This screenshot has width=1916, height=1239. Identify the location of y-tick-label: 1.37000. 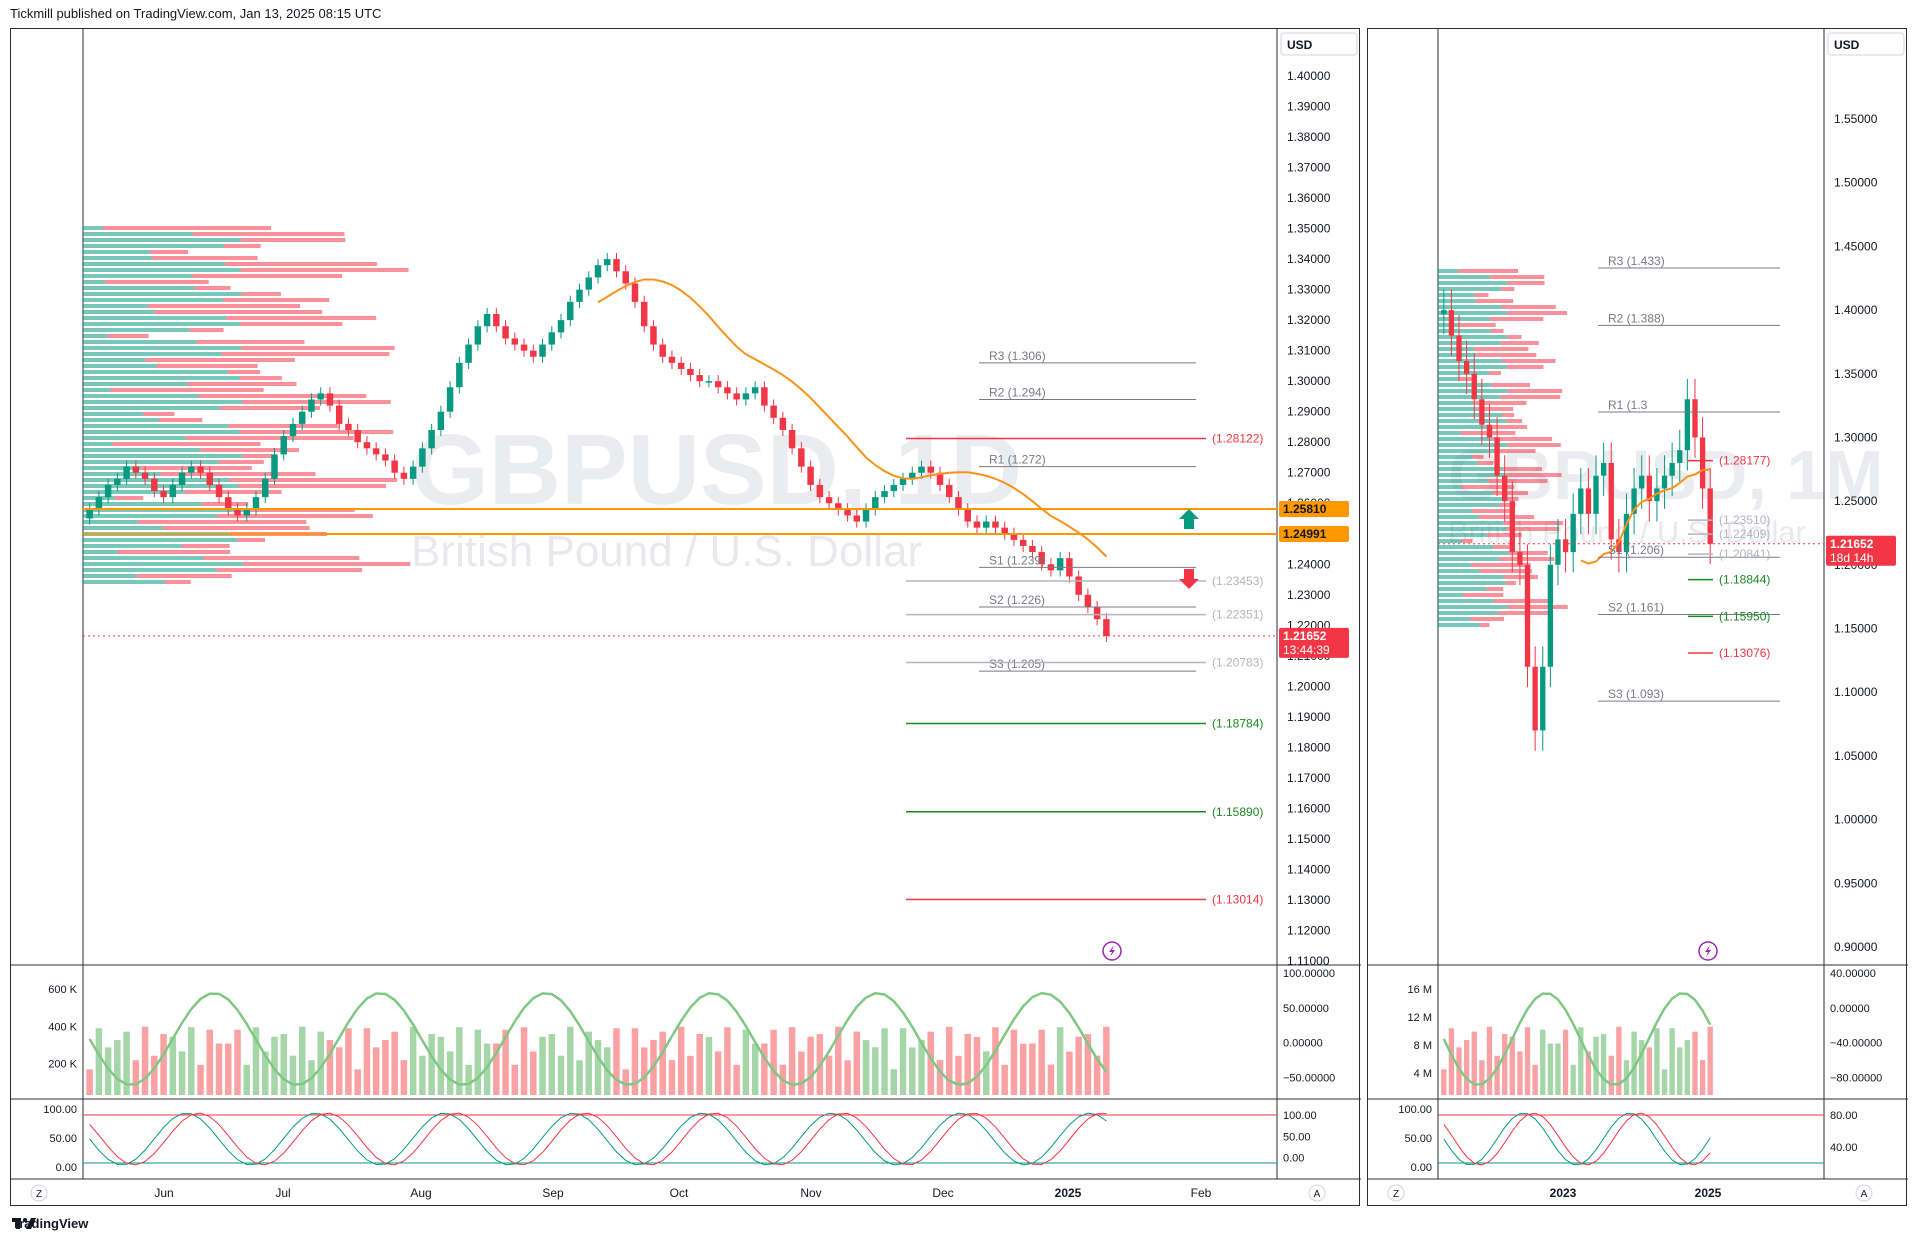
(1309, 168).